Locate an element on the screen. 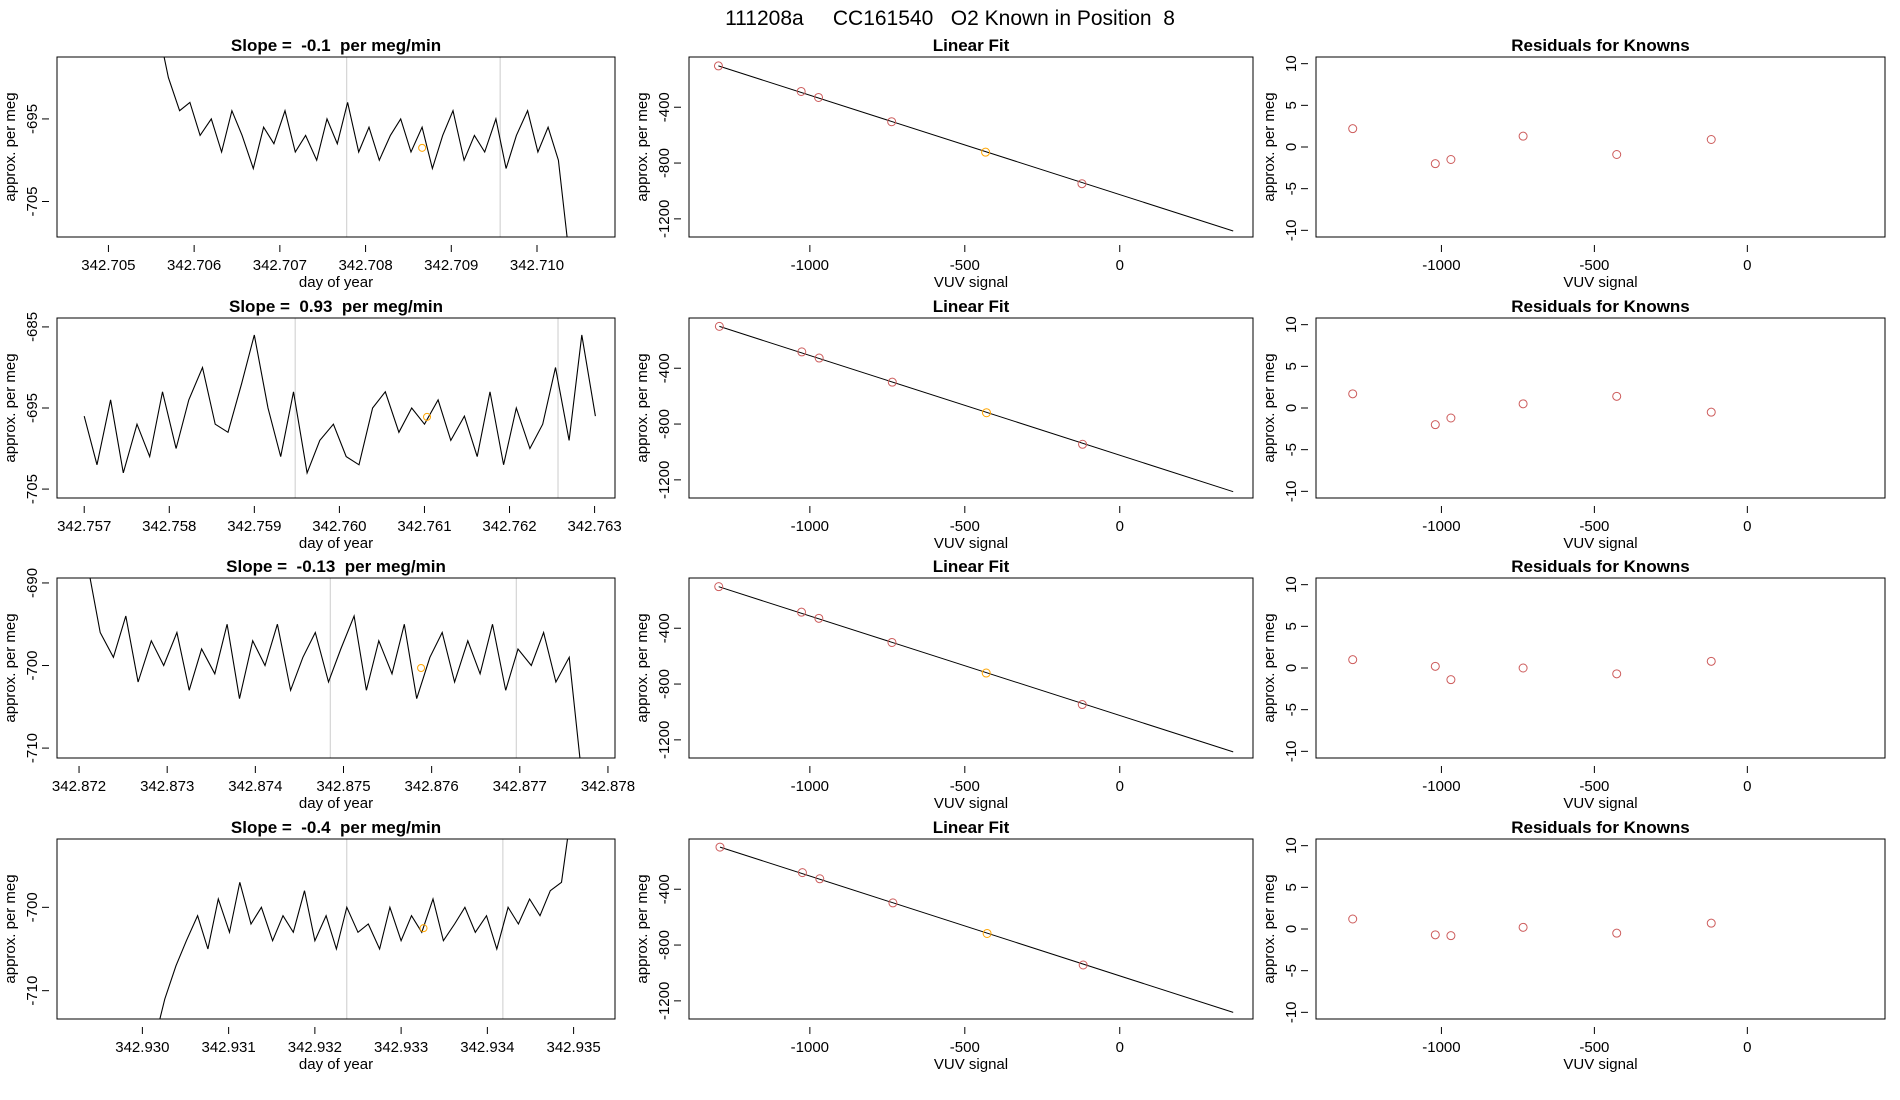 This screenshot has width=1900, height=1100. y-tick-label: 10 is located at coordinates (1291, 63).